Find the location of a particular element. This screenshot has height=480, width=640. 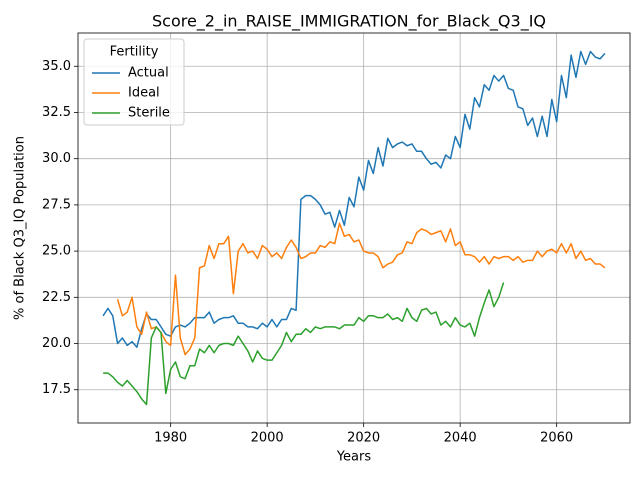

legend-label: Ideal is located at coordinates (144, 93).